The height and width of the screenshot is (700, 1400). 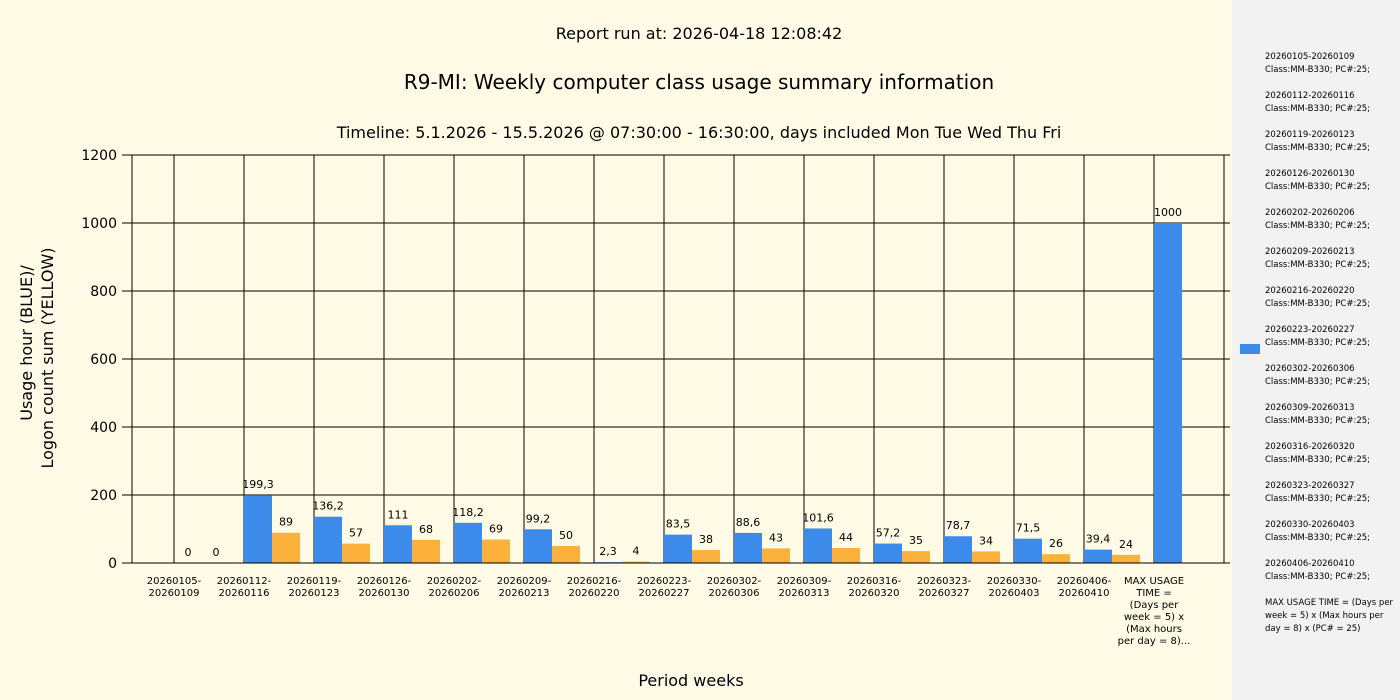 What do you see at coordinates (1154, 581) in the screenshot?
I see `x-tick-label: MAX USAGE` at bounding box center [1154, 581].